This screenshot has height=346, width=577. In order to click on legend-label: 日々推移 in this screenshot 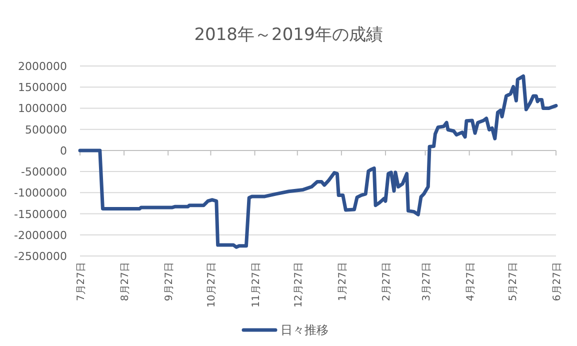, I will do `click(304, 330)`.